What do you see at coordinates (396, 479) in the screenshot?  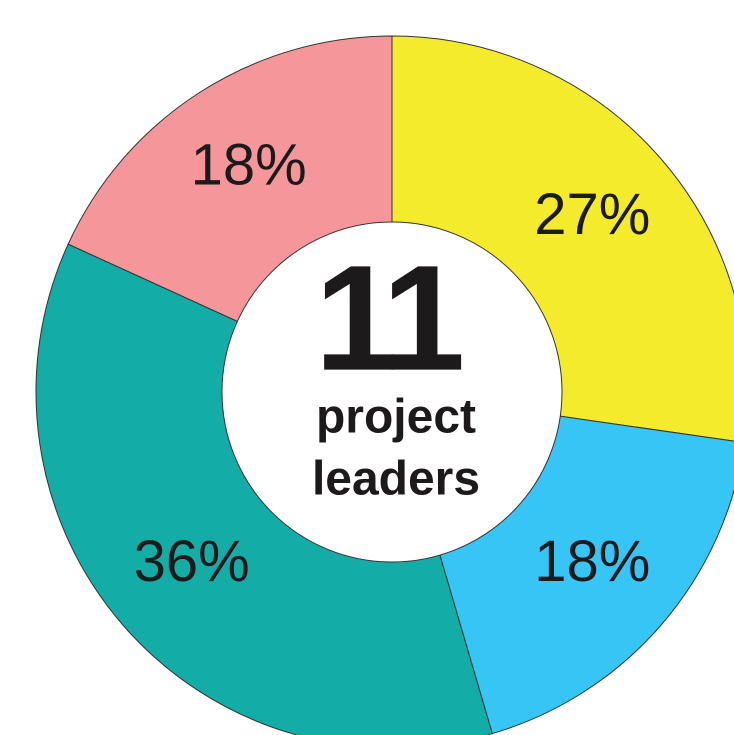 I see `center-label: leaders` at bounding box center [396, 479].